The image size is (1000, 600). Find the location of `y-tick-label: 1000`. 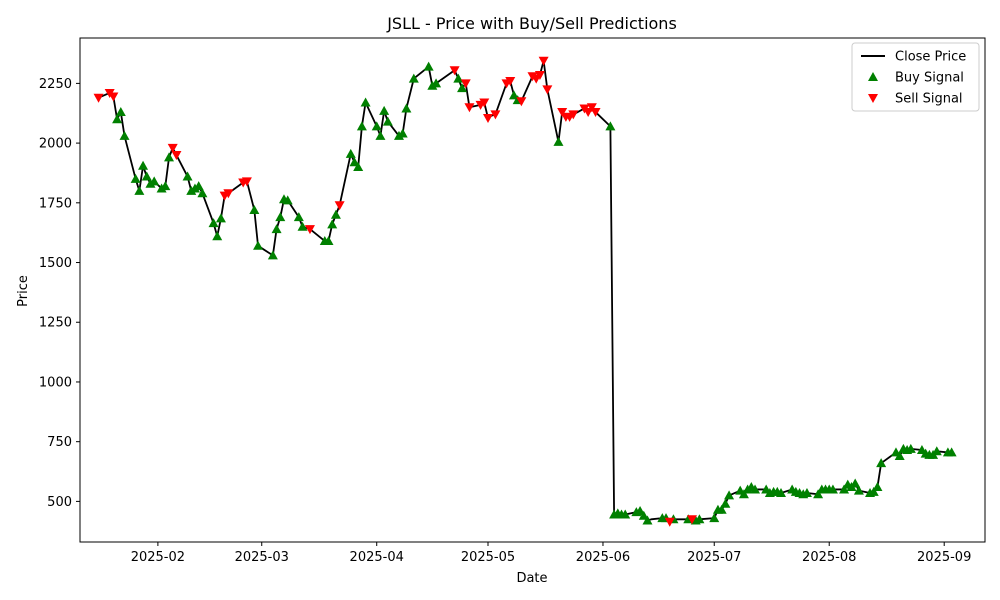

y-tick-label: 1000 is located at coordinates (55, 382).